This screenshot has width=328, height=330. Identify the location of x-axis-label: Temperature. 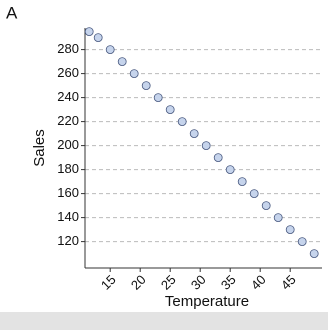
(207, 301).